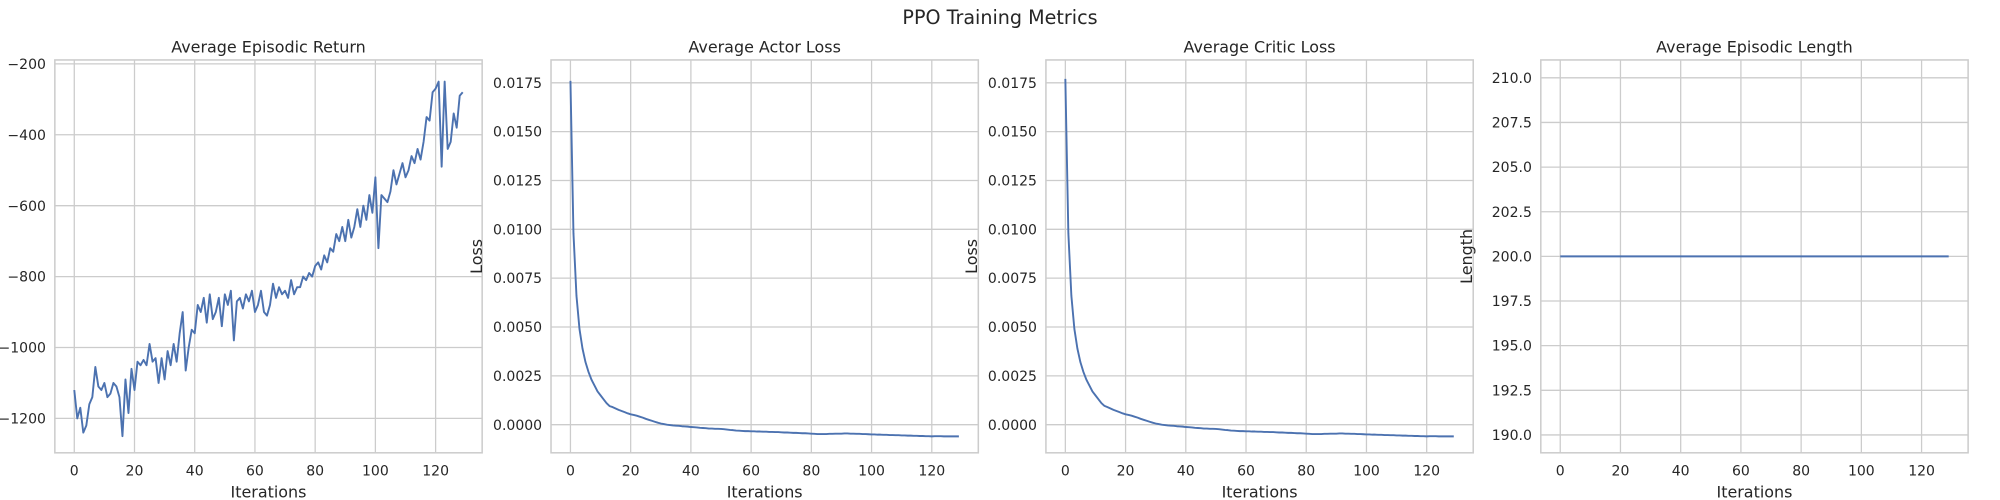 This screenshot has width=2000, height=500. What do you see at coordinates (1512, 257) in the screenshot?
I see `y-tick-label: 200.0` at bounding box center [1512, 257].